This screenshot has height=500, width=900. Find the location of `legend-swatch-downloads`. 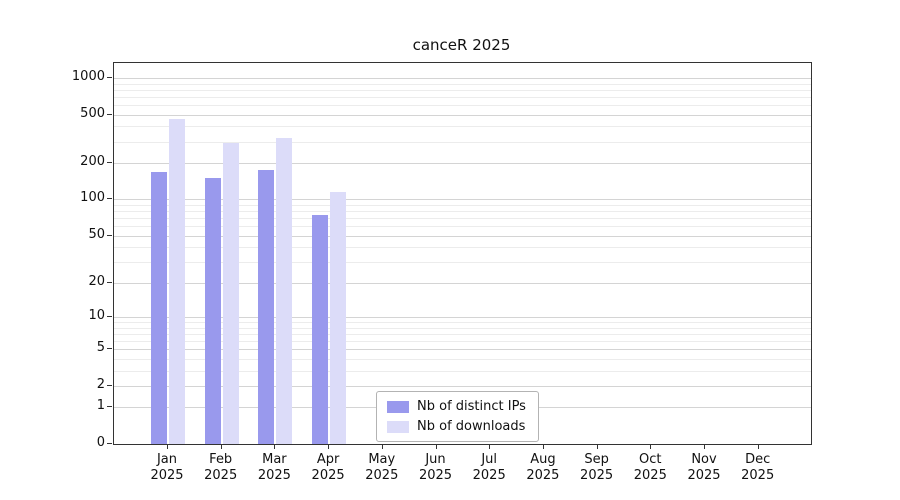

legend-swatch-downloads is located at coordinates (398, 426).